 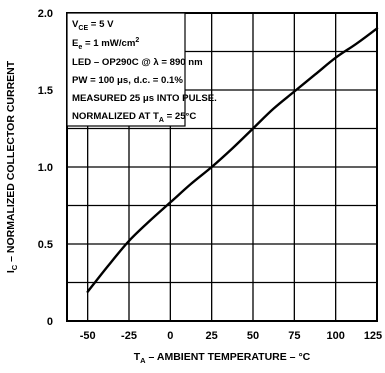 What do you see at coordinates (50, 322) in the screenshot?
I see `y-tick-label: 0` at bounding box center [50, 322].